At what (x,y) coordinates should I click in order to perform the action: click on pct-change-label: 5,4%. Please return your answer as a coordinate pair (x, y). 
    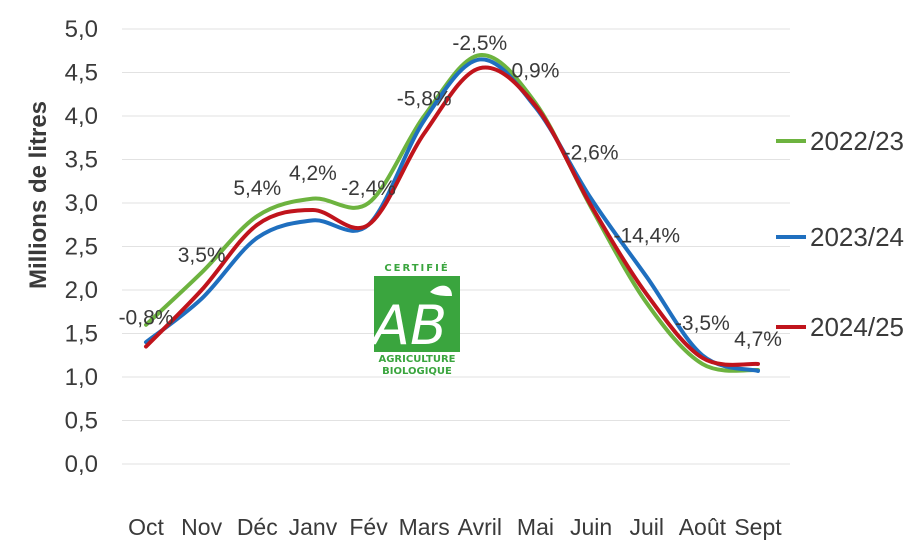
    Looking at the image, I should click on (257, 188).